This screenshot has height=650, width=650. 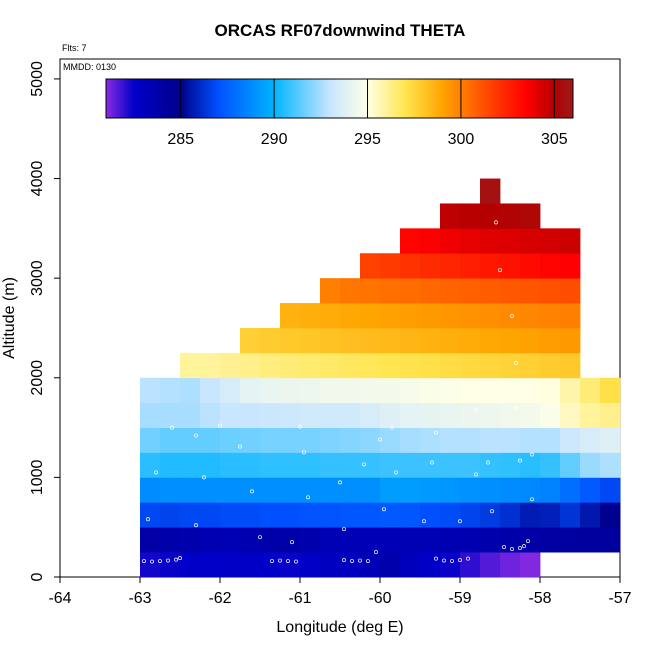 What do you see at coordinates (554, 139) in the screenshot?
I see `colorbar-tick-label: 305` at bounding box center [554, 139].